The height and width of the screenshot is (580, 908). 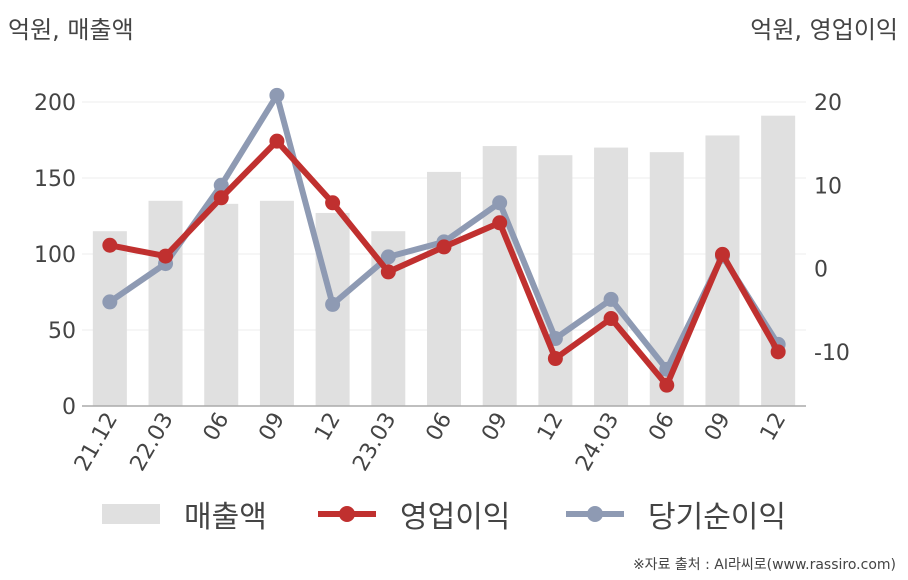 What do you see at coordinates (131, 514) in the screenshot?
I see `legend-swatch-revenue` at bounding box center [131, 514].